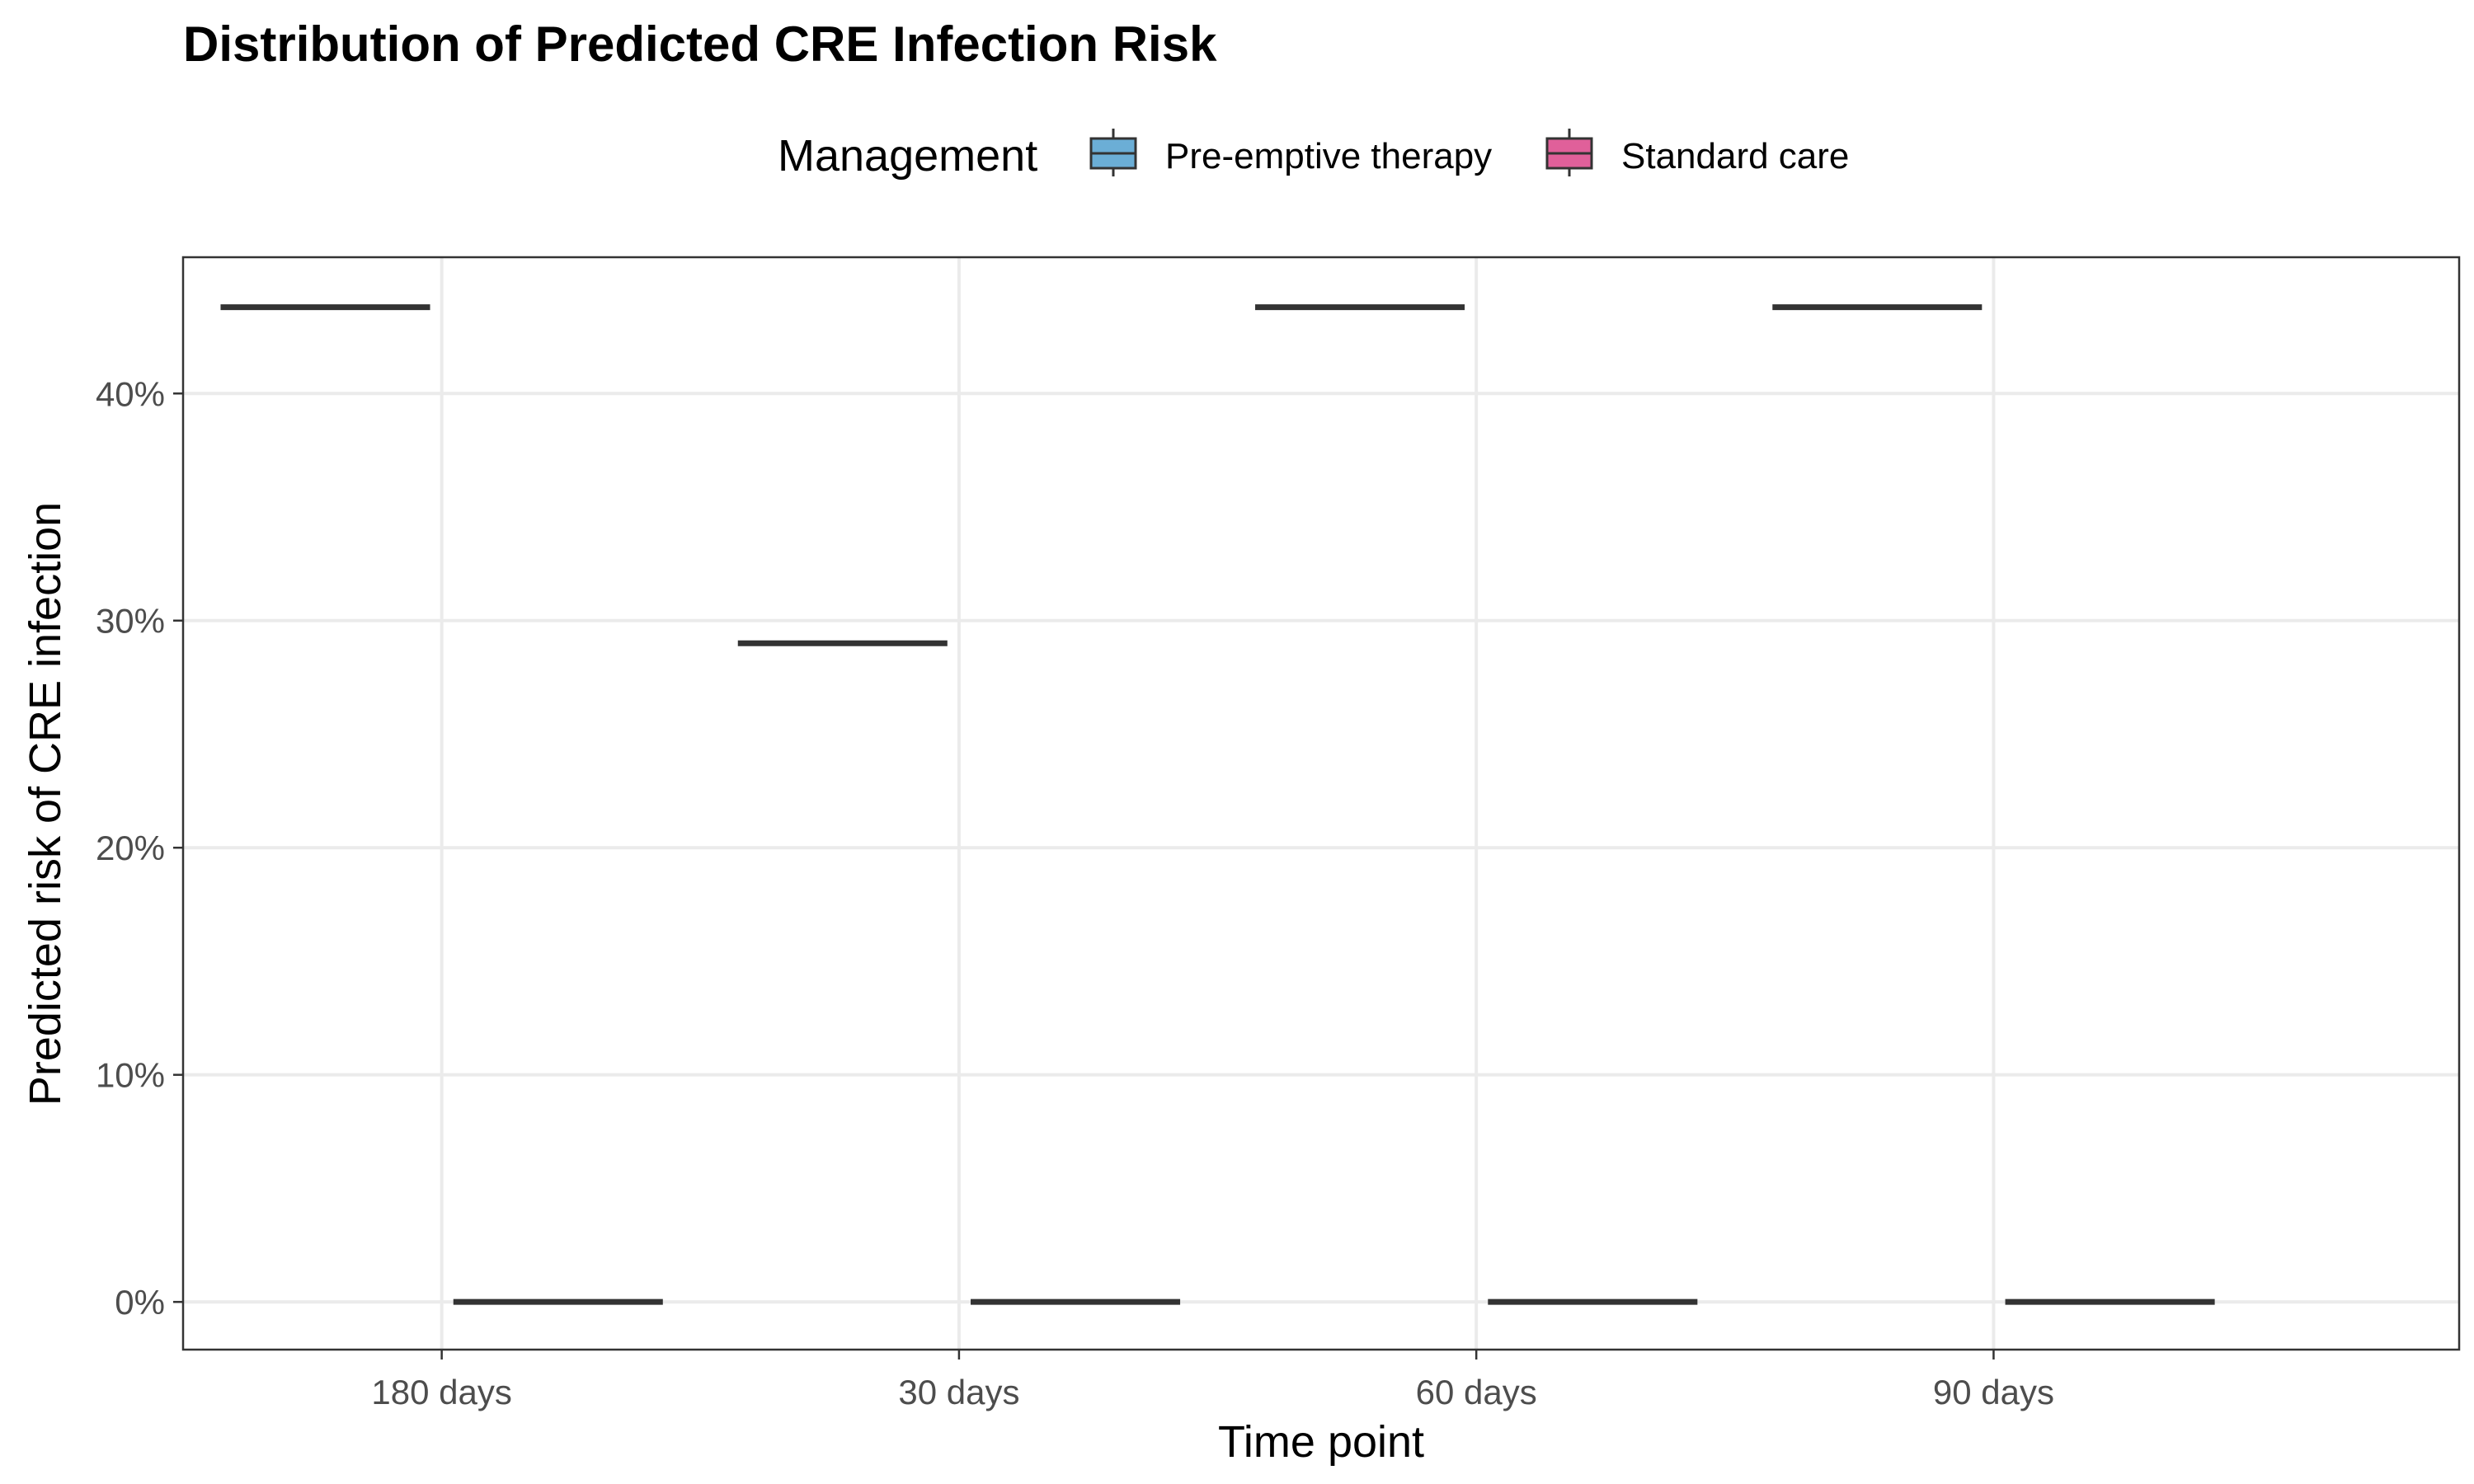  What do you see at coordinates (45, 804) in the screenshot?
I see `y-axis-title: Predicted risk of CRE infection` at bounding box center [45, 804].